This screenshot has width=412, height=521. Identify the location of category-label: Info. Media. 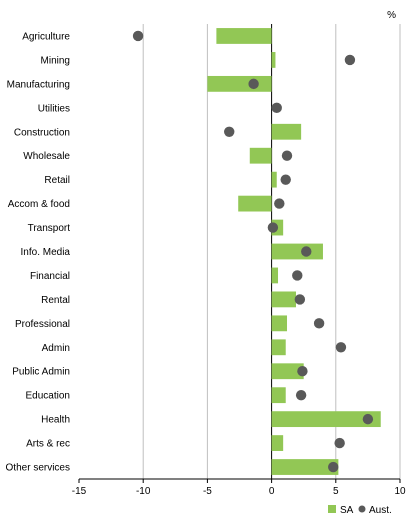
(46, 252).